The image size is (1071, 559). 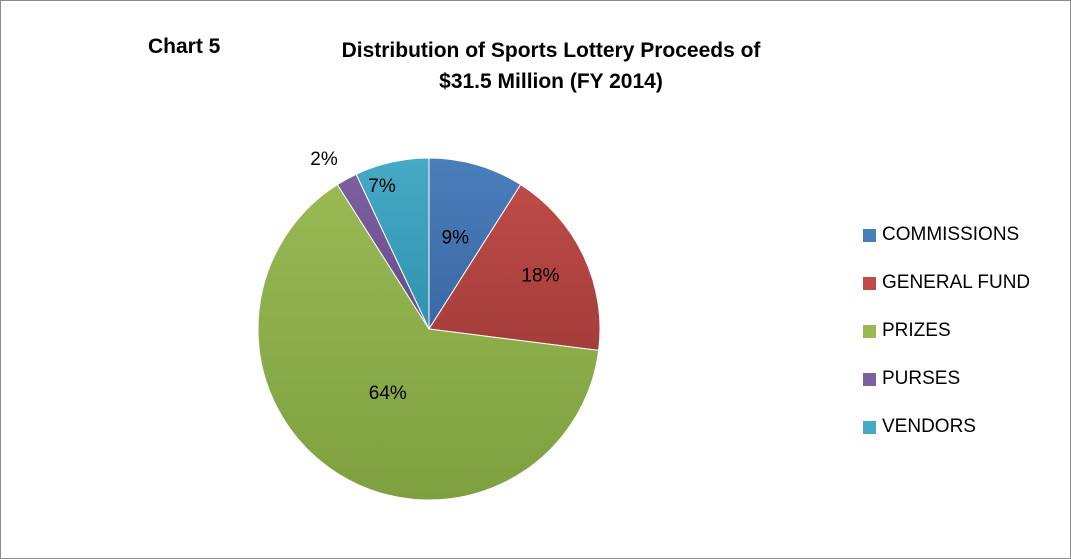 I want to click on legend-item-commissions: COMMISSIONS, so click(x=946, y=235).